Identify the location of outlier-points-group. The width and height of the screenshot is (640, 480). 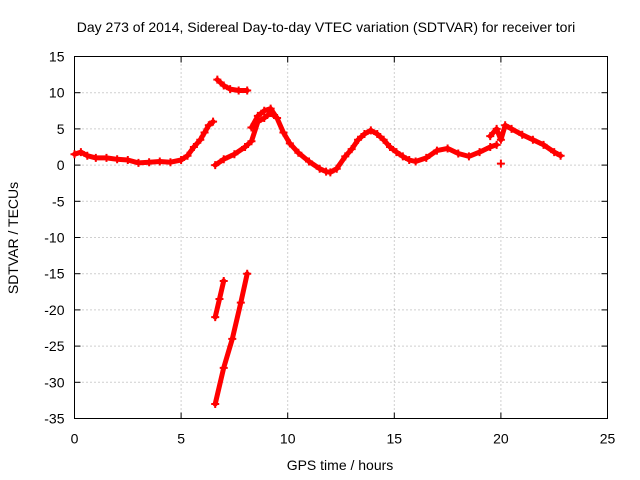
(500, 163).